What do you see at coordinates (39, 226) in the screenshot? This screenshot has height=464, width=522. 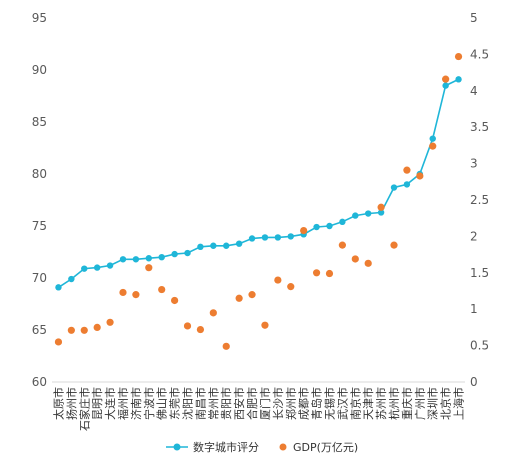 I see `left-tick-label: 75` at bounding box center [39, 226].